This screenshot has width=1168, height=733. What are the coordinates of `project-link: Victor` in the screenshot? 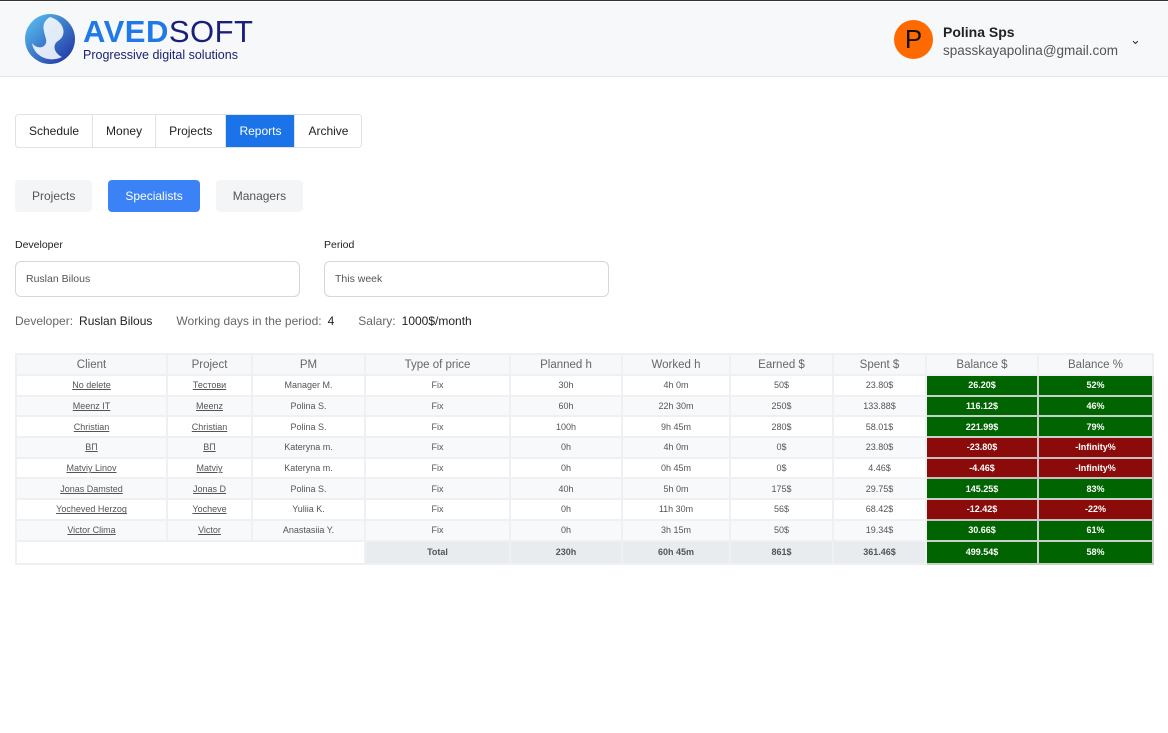 It's located at (209, 530).